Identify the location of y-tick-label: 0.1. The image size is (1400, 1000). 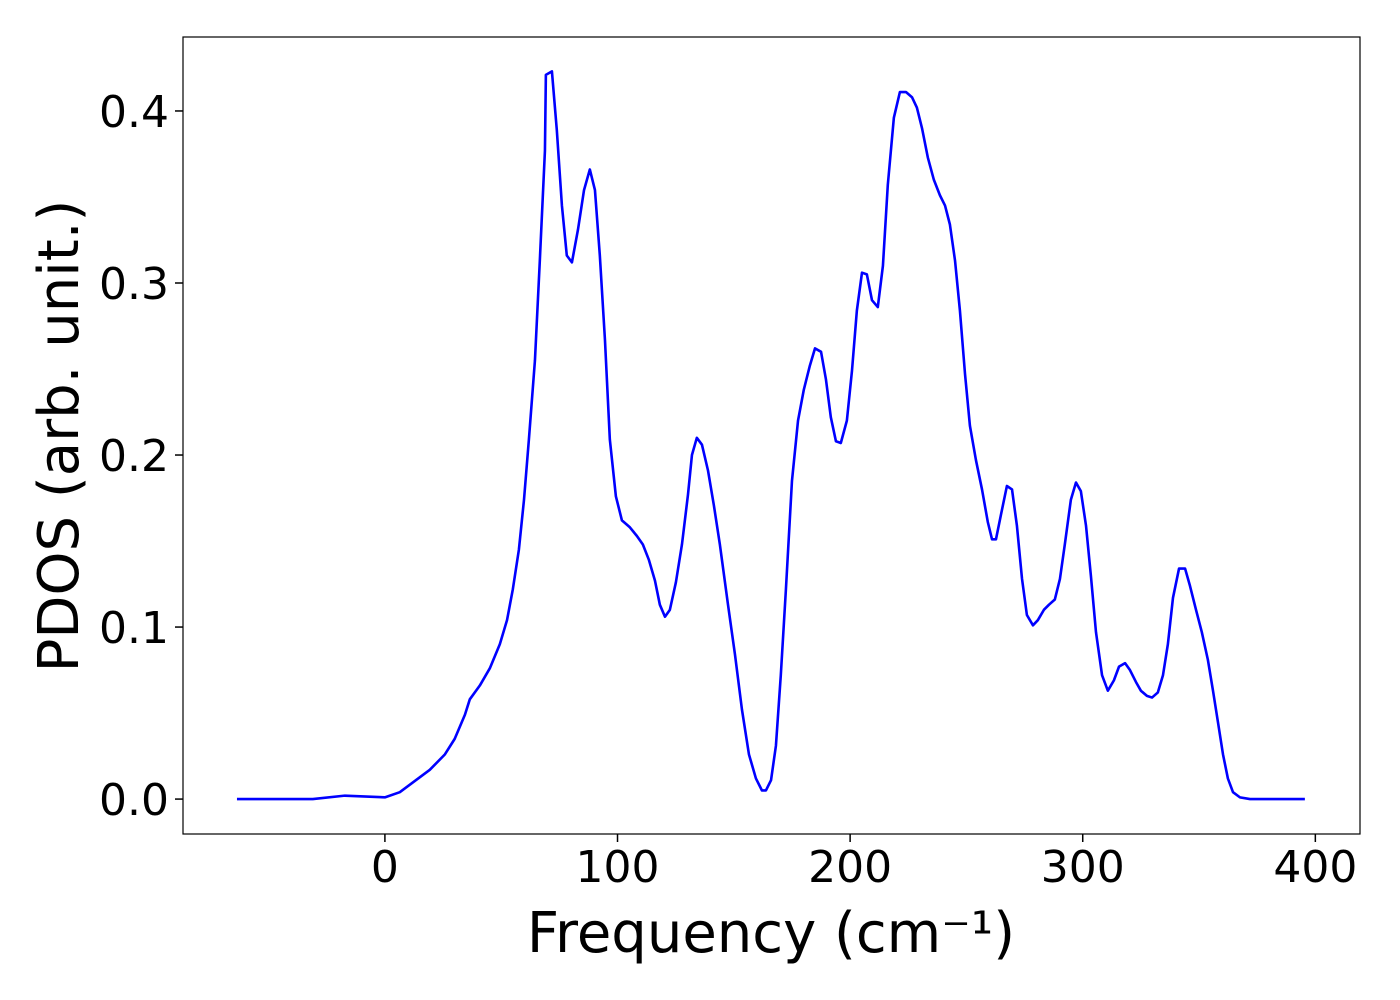
(134, 628).